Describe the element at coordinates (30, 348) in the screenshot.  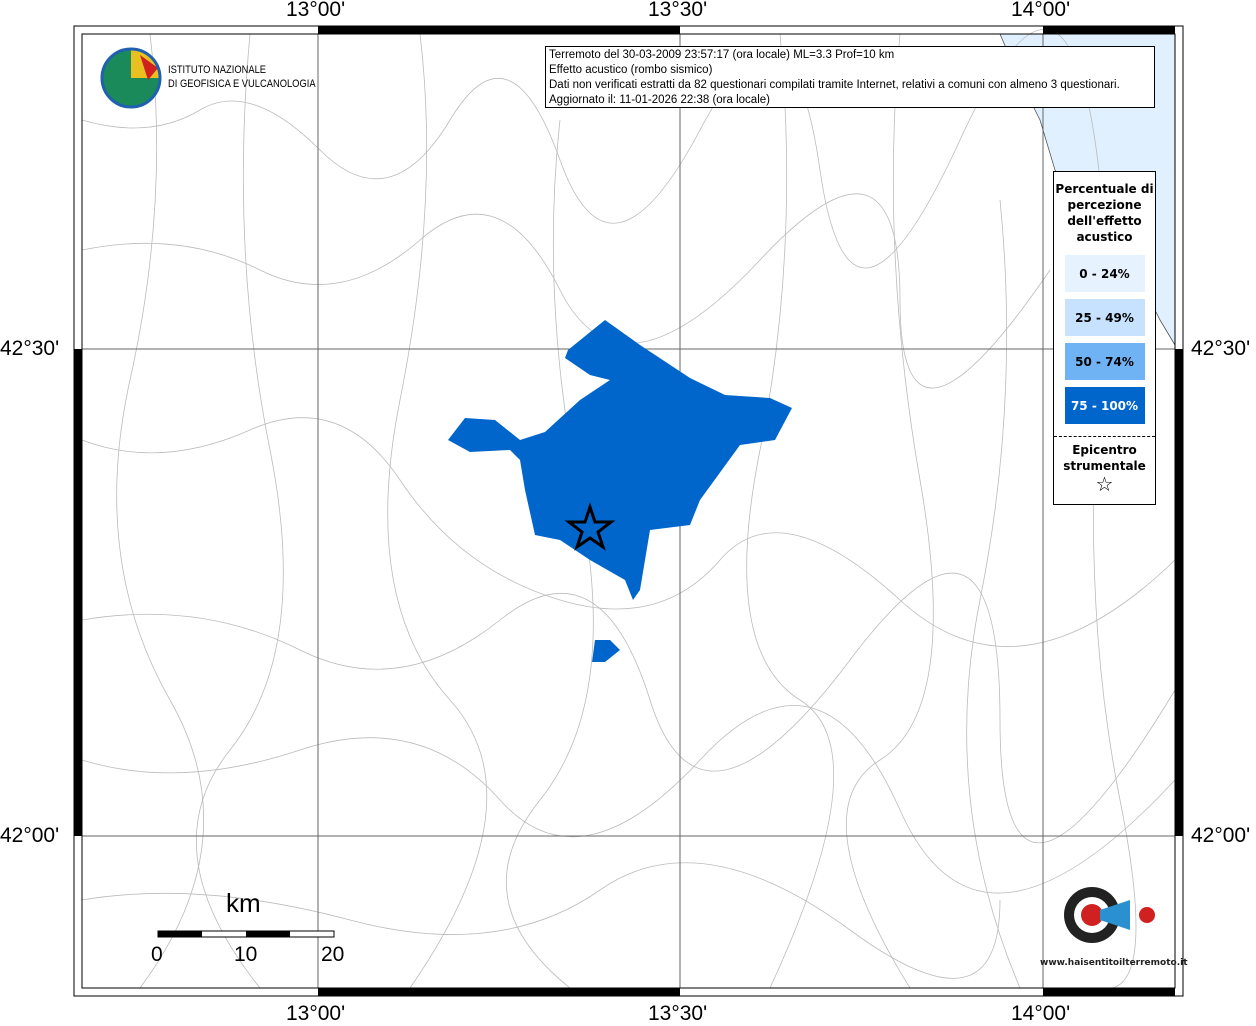
I see `left-label: 42°30'` at that location.